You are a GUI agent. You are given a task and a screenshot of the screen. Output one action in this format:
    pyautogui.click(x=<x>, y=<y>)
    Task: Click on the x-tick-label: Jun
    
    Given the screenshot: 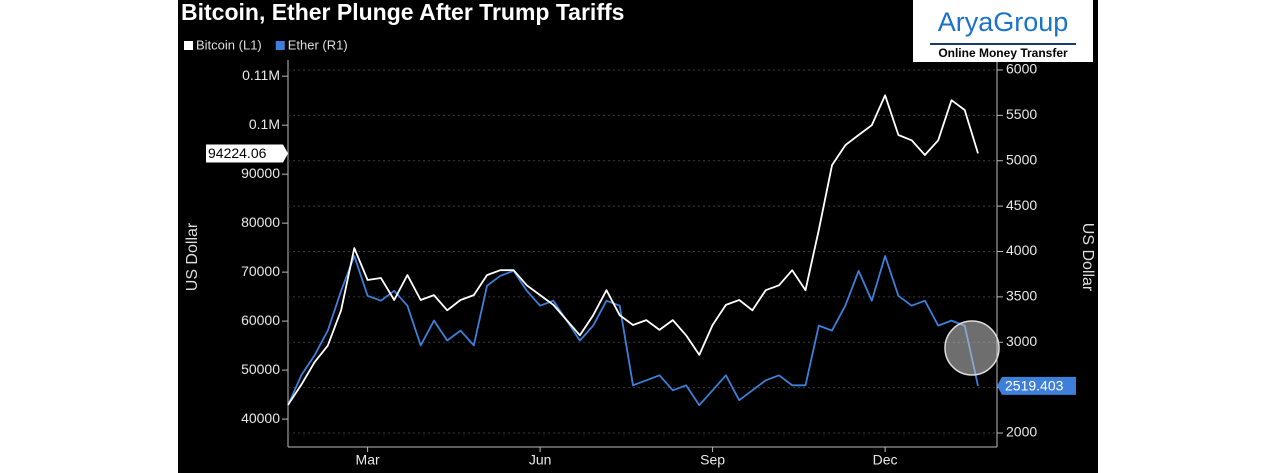 What is the action you would take?
    pyautogui.click(x=540, y=460)
    